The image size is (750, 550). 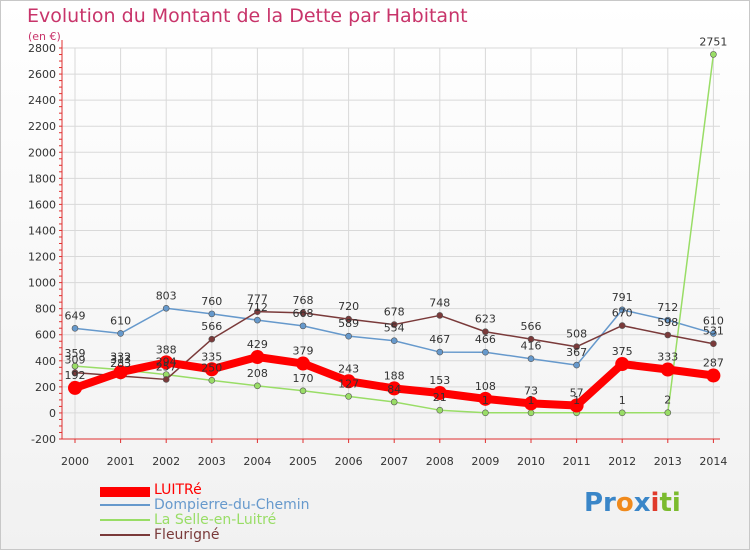 I want to click on y-tick-label: 2400, so click(x=42, y=100).